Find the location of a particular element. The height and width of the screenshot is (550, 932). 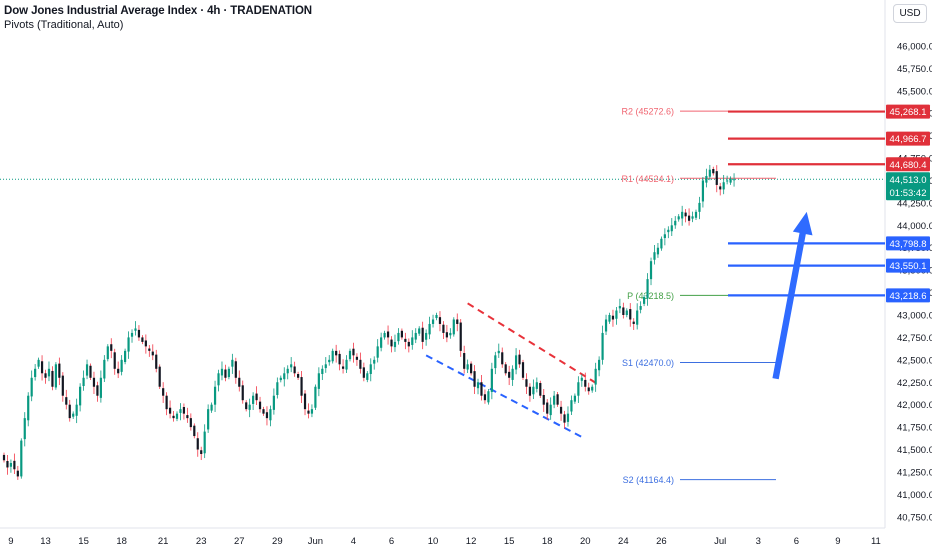

pivot-label-s2: S2 (41164.4) is located at coordinates (648, 480).